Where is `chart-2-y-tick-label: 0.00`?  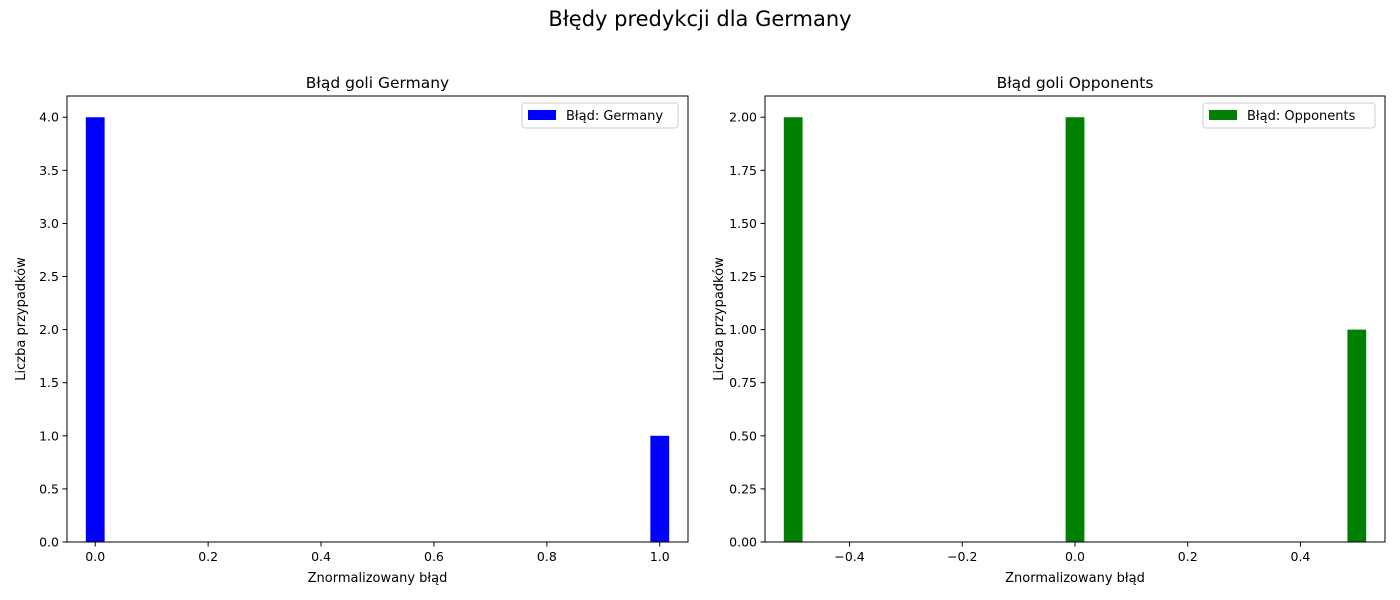 chart-2-y-tick-label: 0.00 is located at coordinates (743, 542).